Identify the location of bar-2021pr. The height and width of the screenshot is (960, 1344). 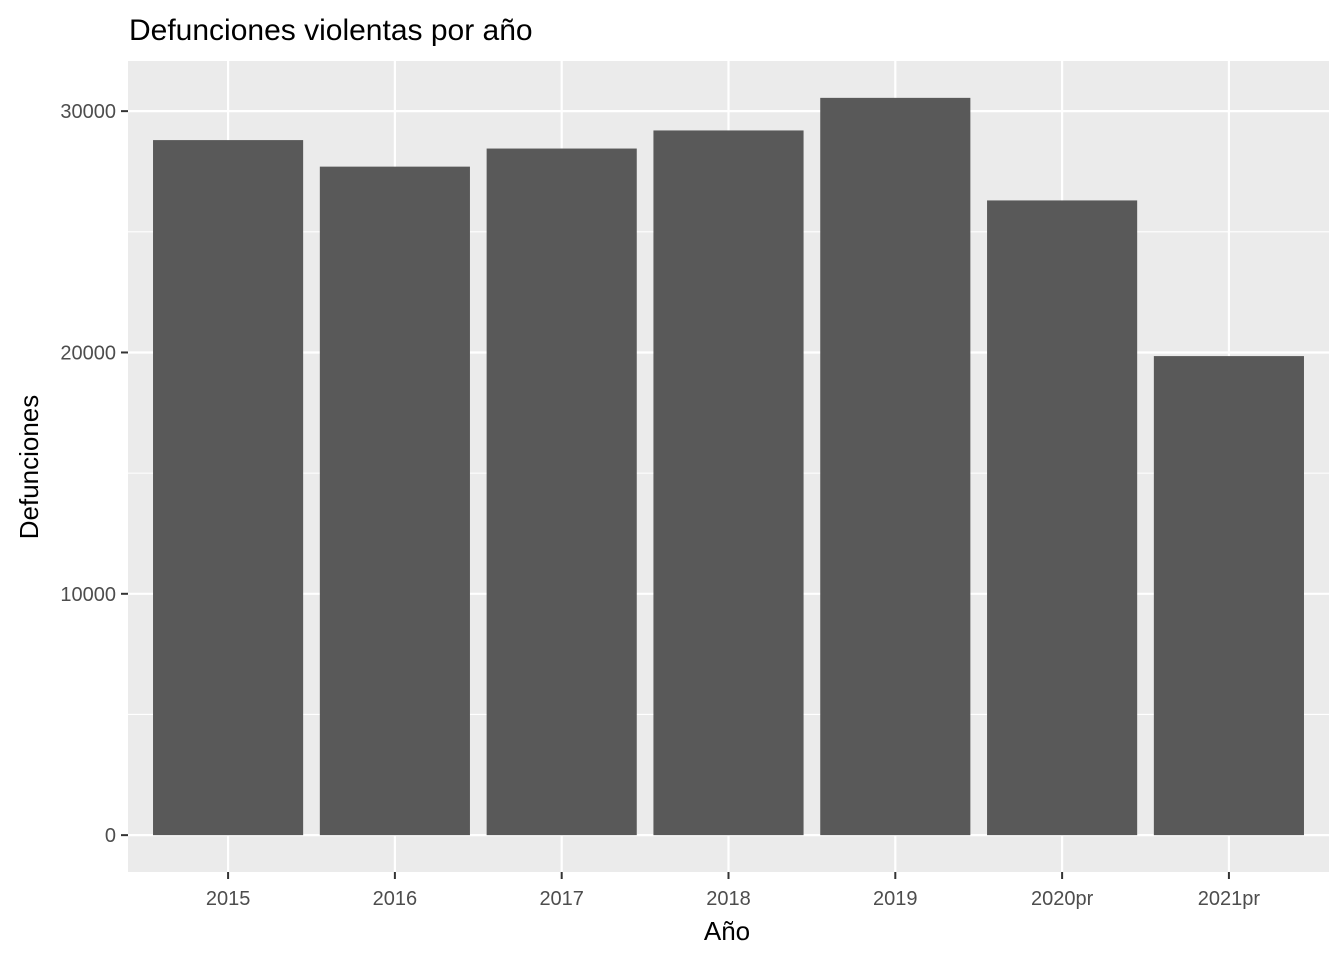
(1228, 596).